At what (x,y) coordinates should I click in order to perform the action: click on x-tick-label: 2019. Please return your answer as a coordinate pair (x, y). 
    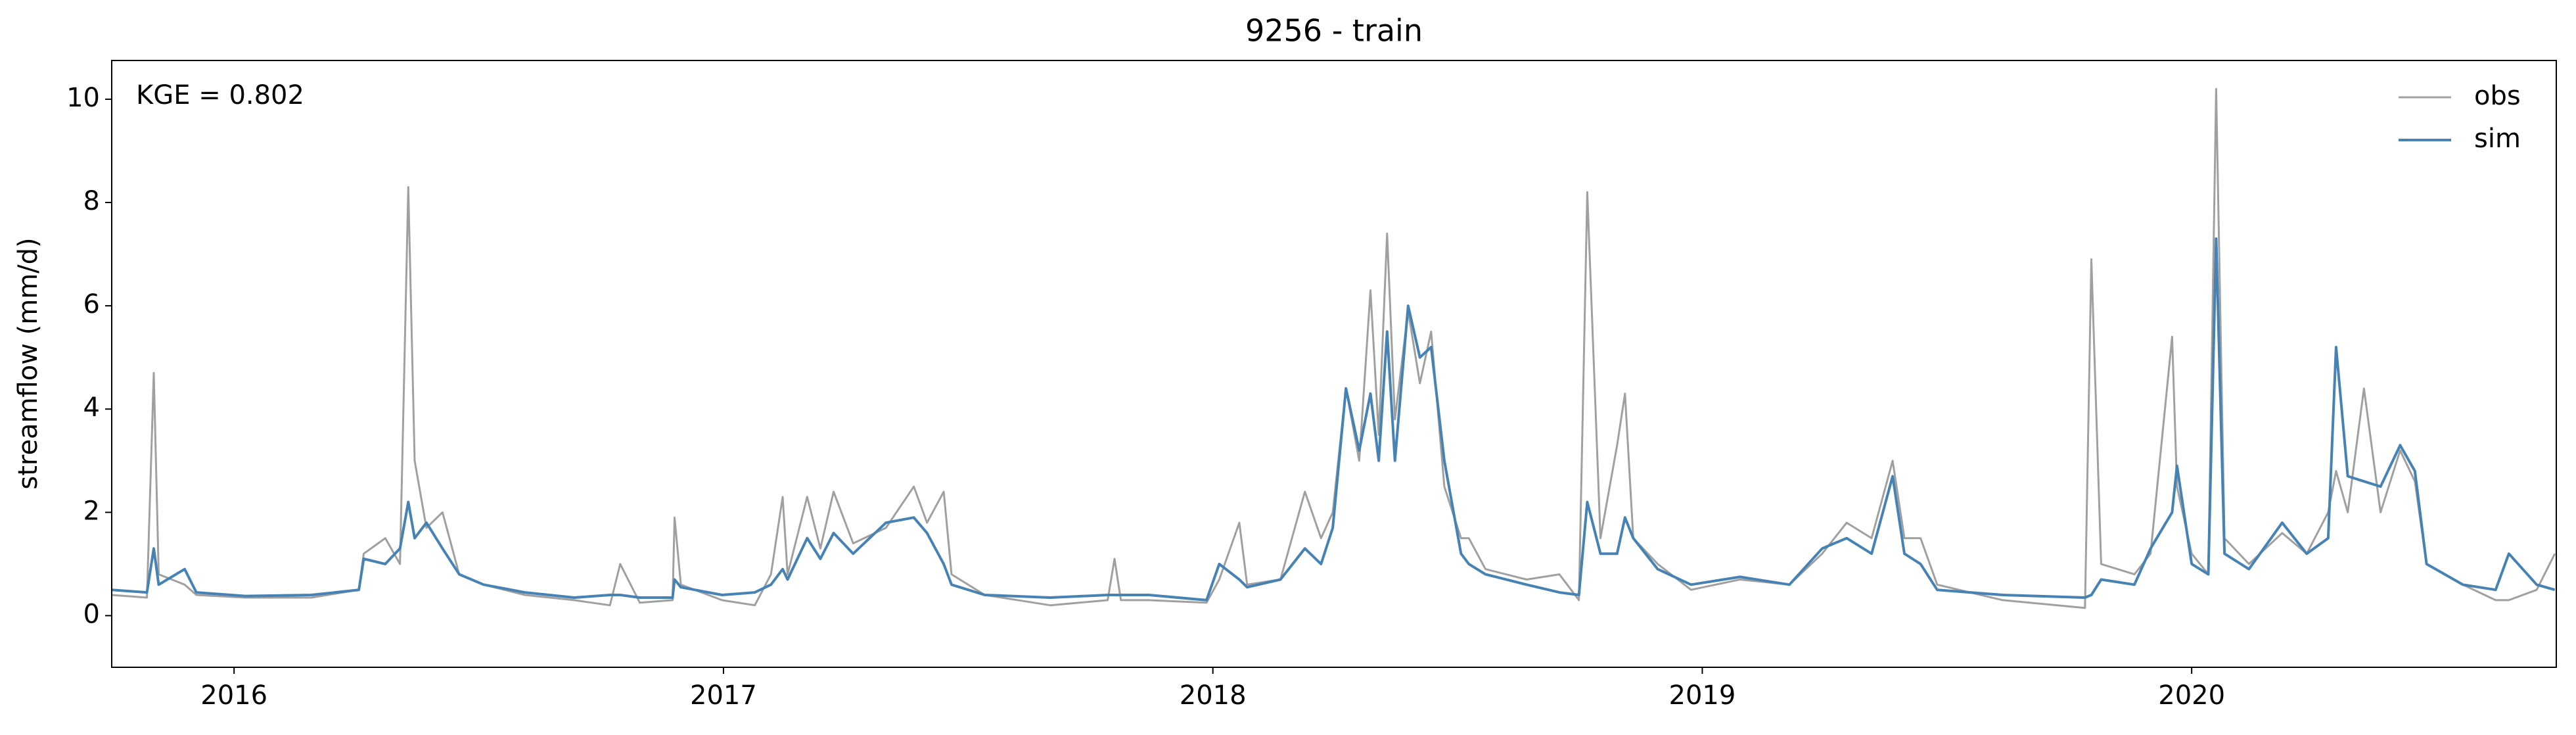
    Looking at the image, I should click on (1702, 695).